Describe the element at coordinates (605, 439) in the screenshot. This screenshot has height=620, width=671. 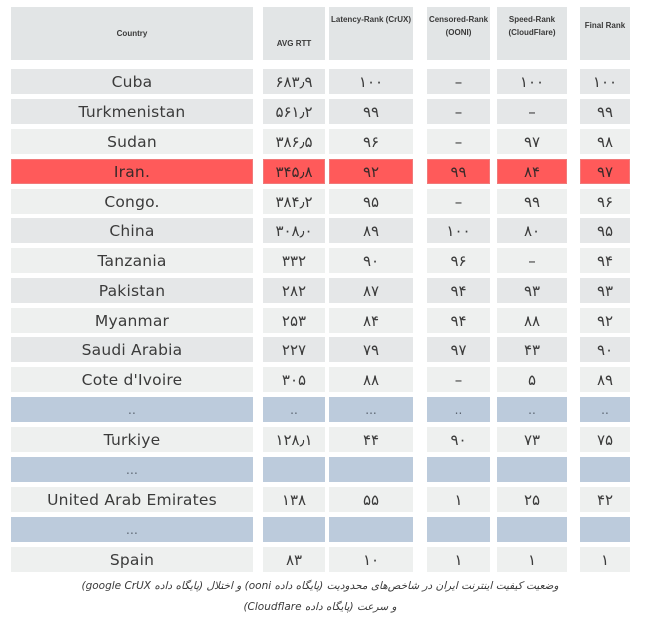
I see `cell-final-rank: ۷۵` at that location.